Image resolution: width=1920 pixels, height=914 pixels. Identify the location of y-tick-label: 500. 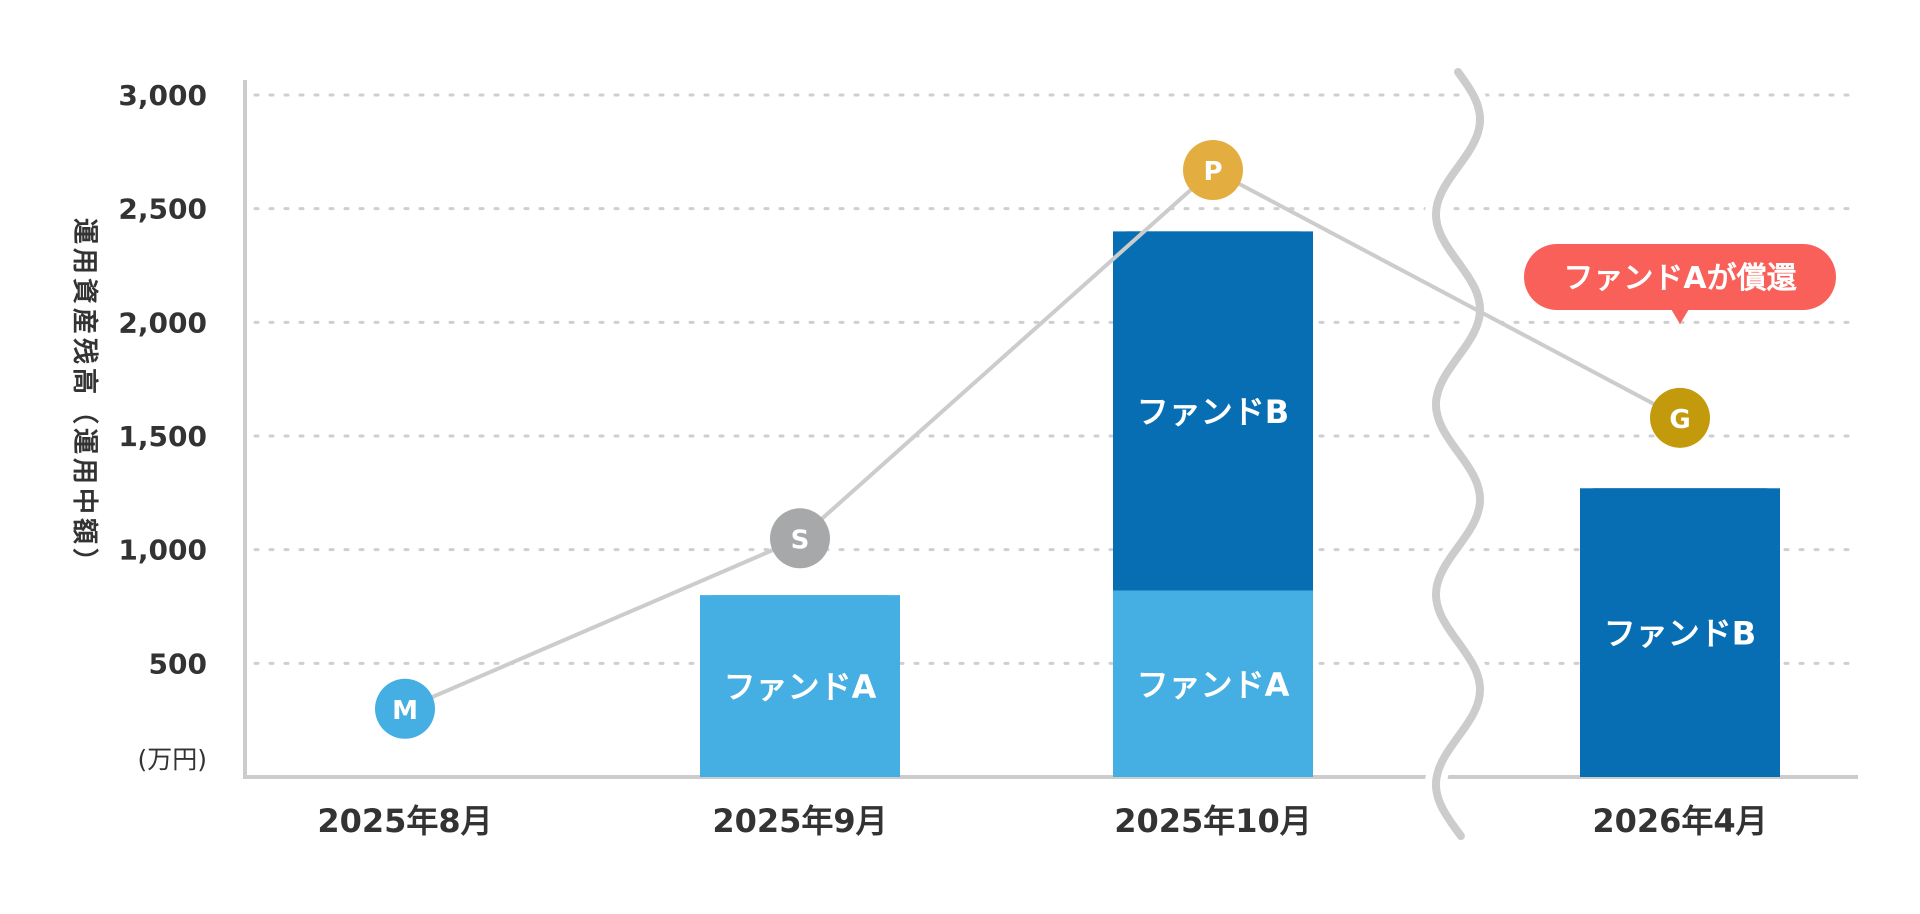
(178, 663).